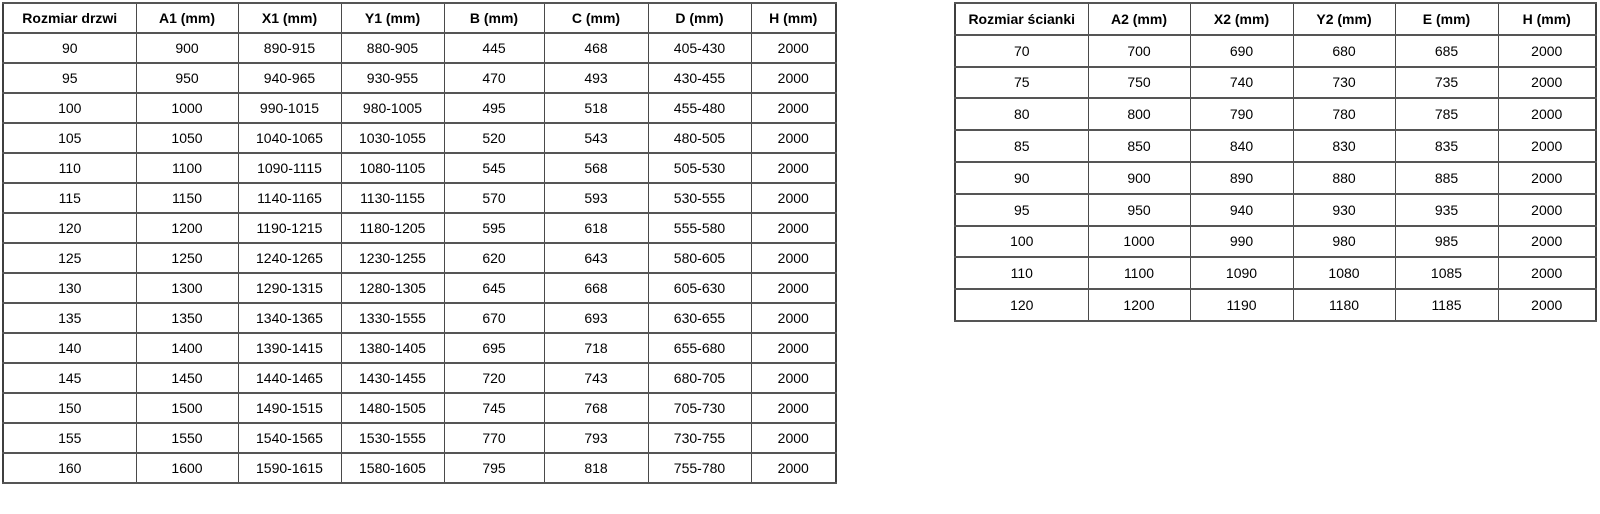 This screenshot has height=514, width=1600. I want to click on table-cell: 543, so click(596, 138).